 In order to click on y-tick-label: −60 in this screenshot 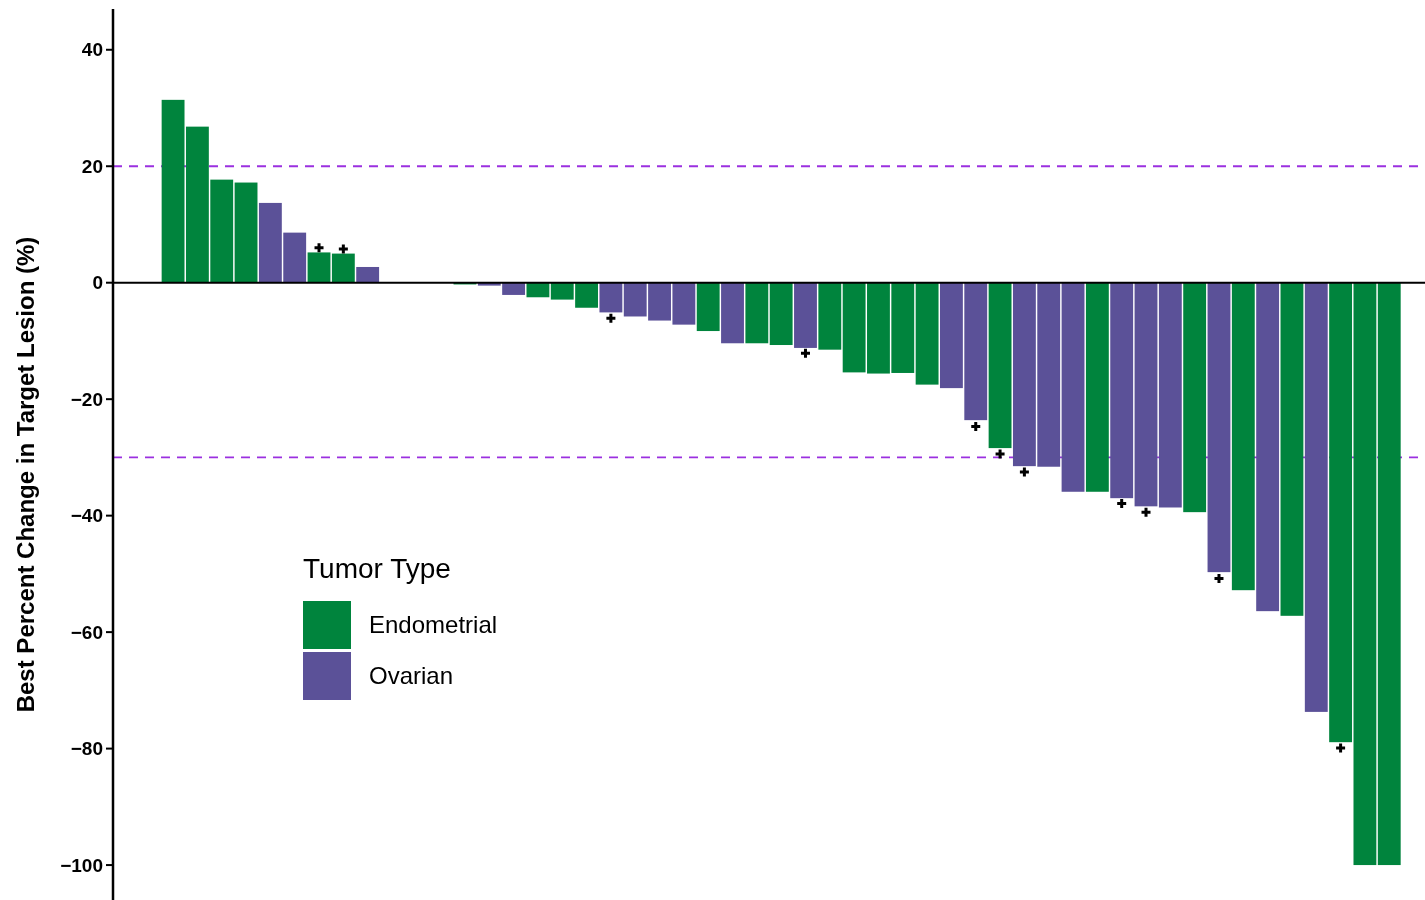, I will do `click(86, 632)`.